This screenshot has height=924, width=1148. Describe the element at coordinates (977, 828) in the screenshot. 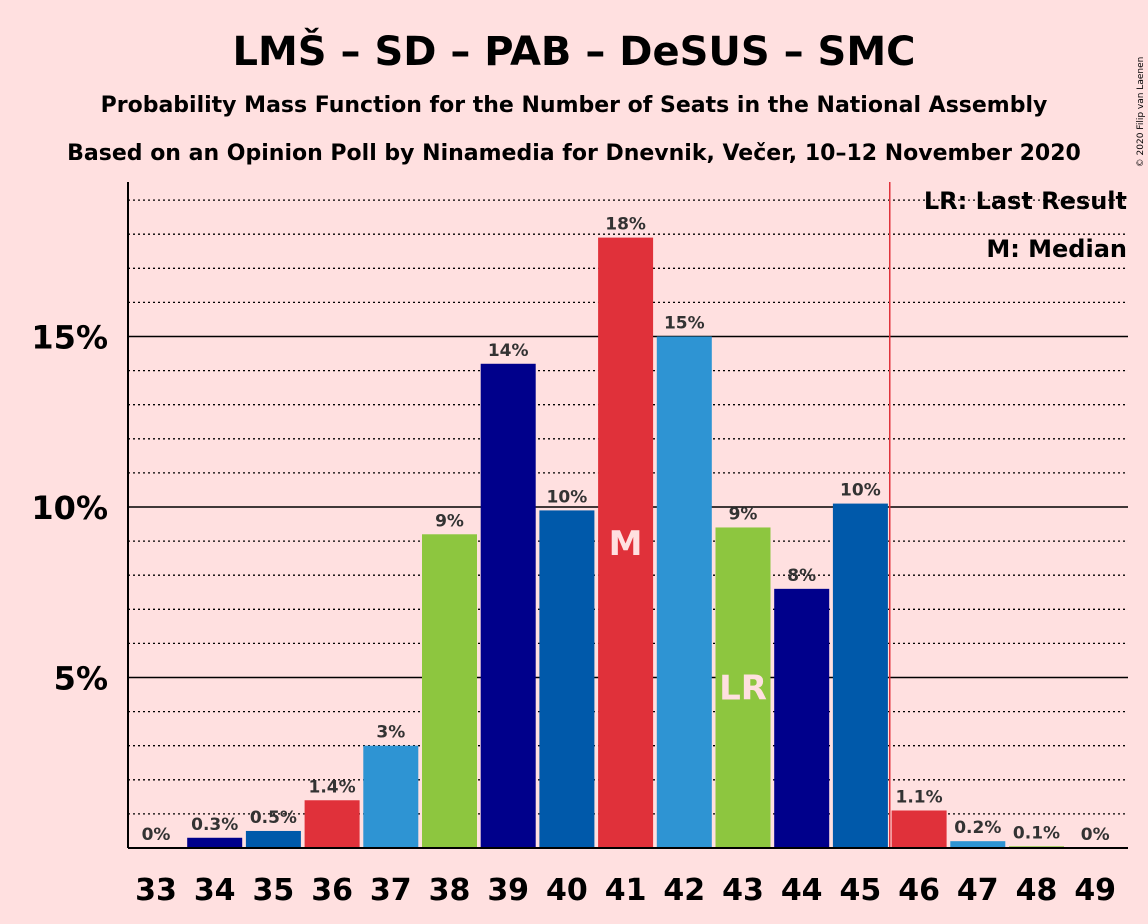

I see `data-label: 0.2%` at that location.